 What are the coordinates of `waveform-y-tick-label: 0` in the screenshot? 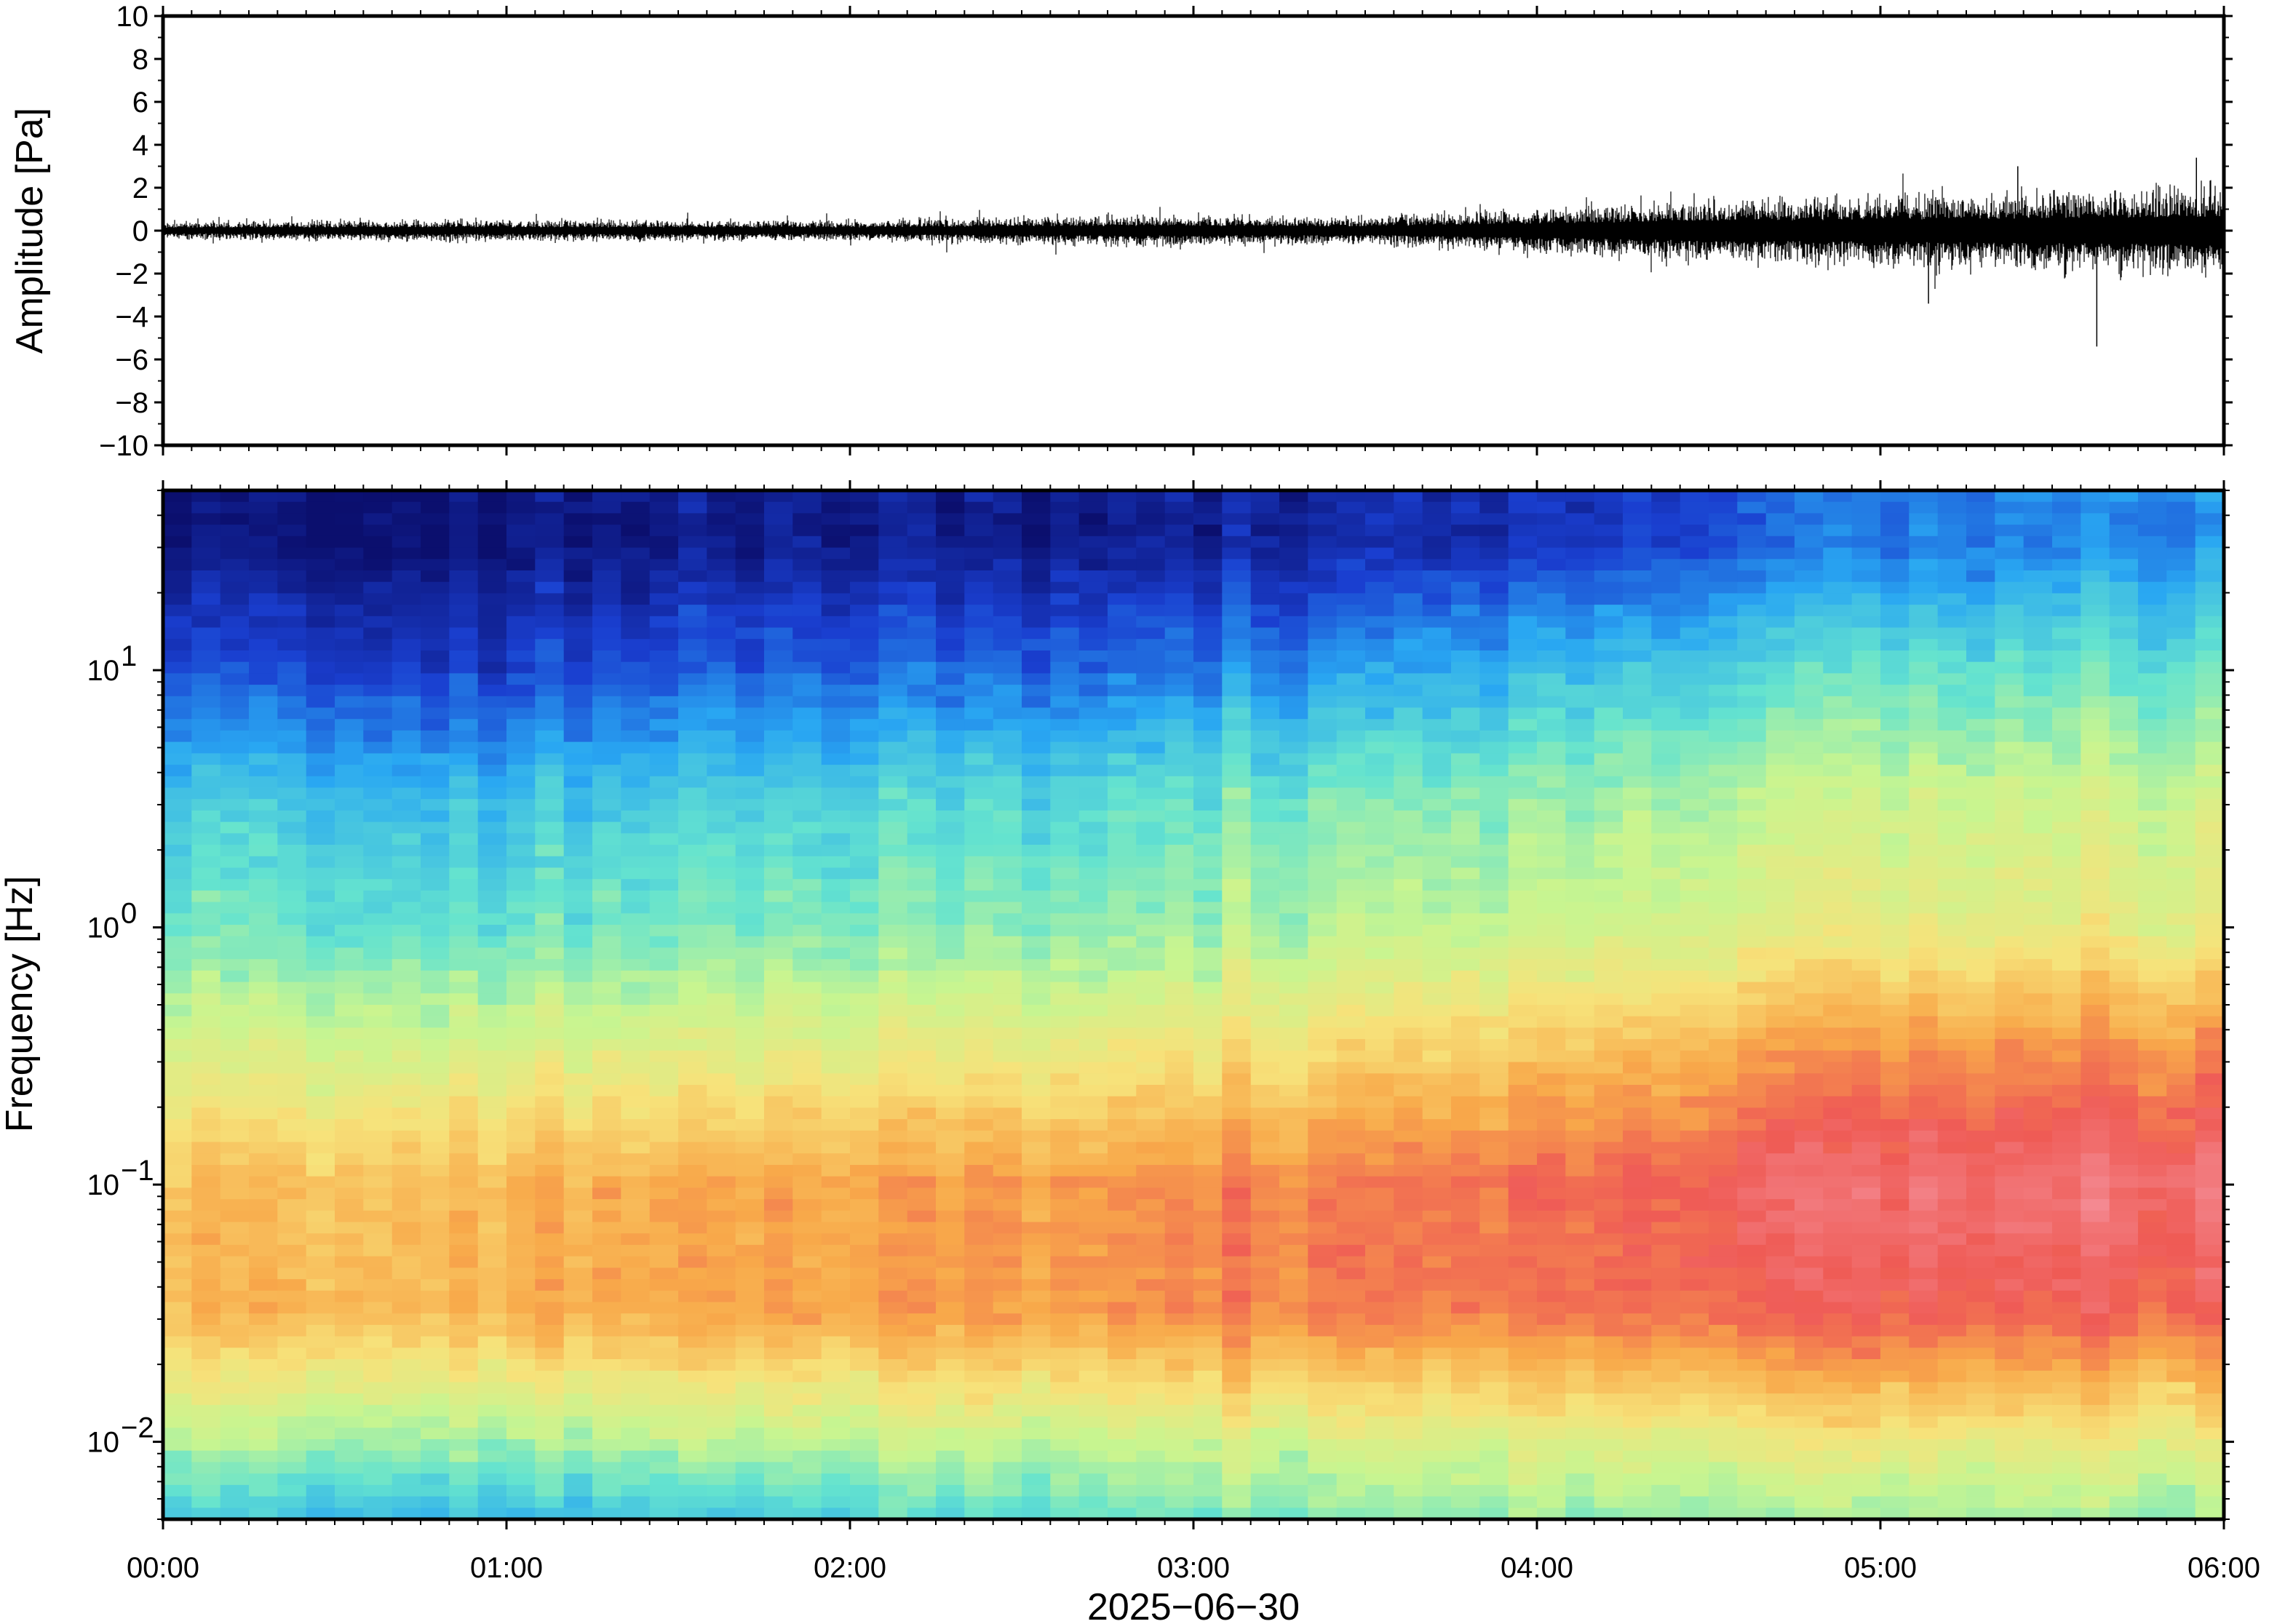 It's located at (140, 231).